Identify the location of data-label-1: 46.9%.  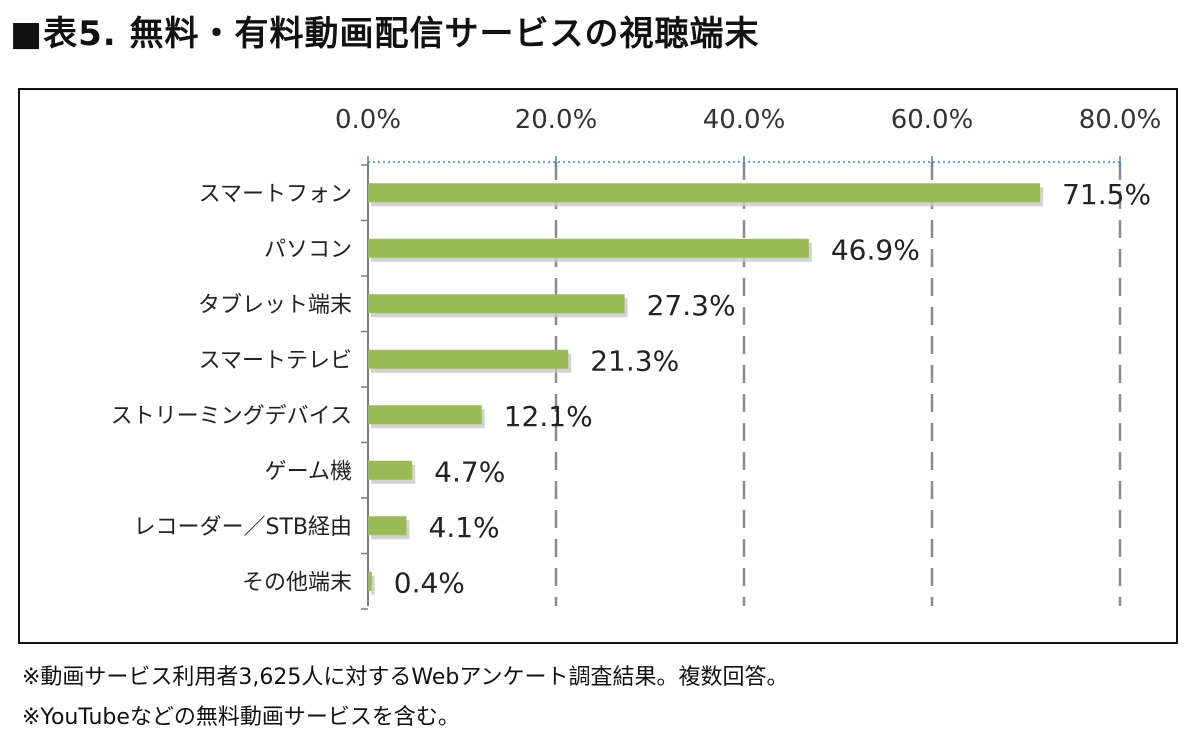
(875, 249).